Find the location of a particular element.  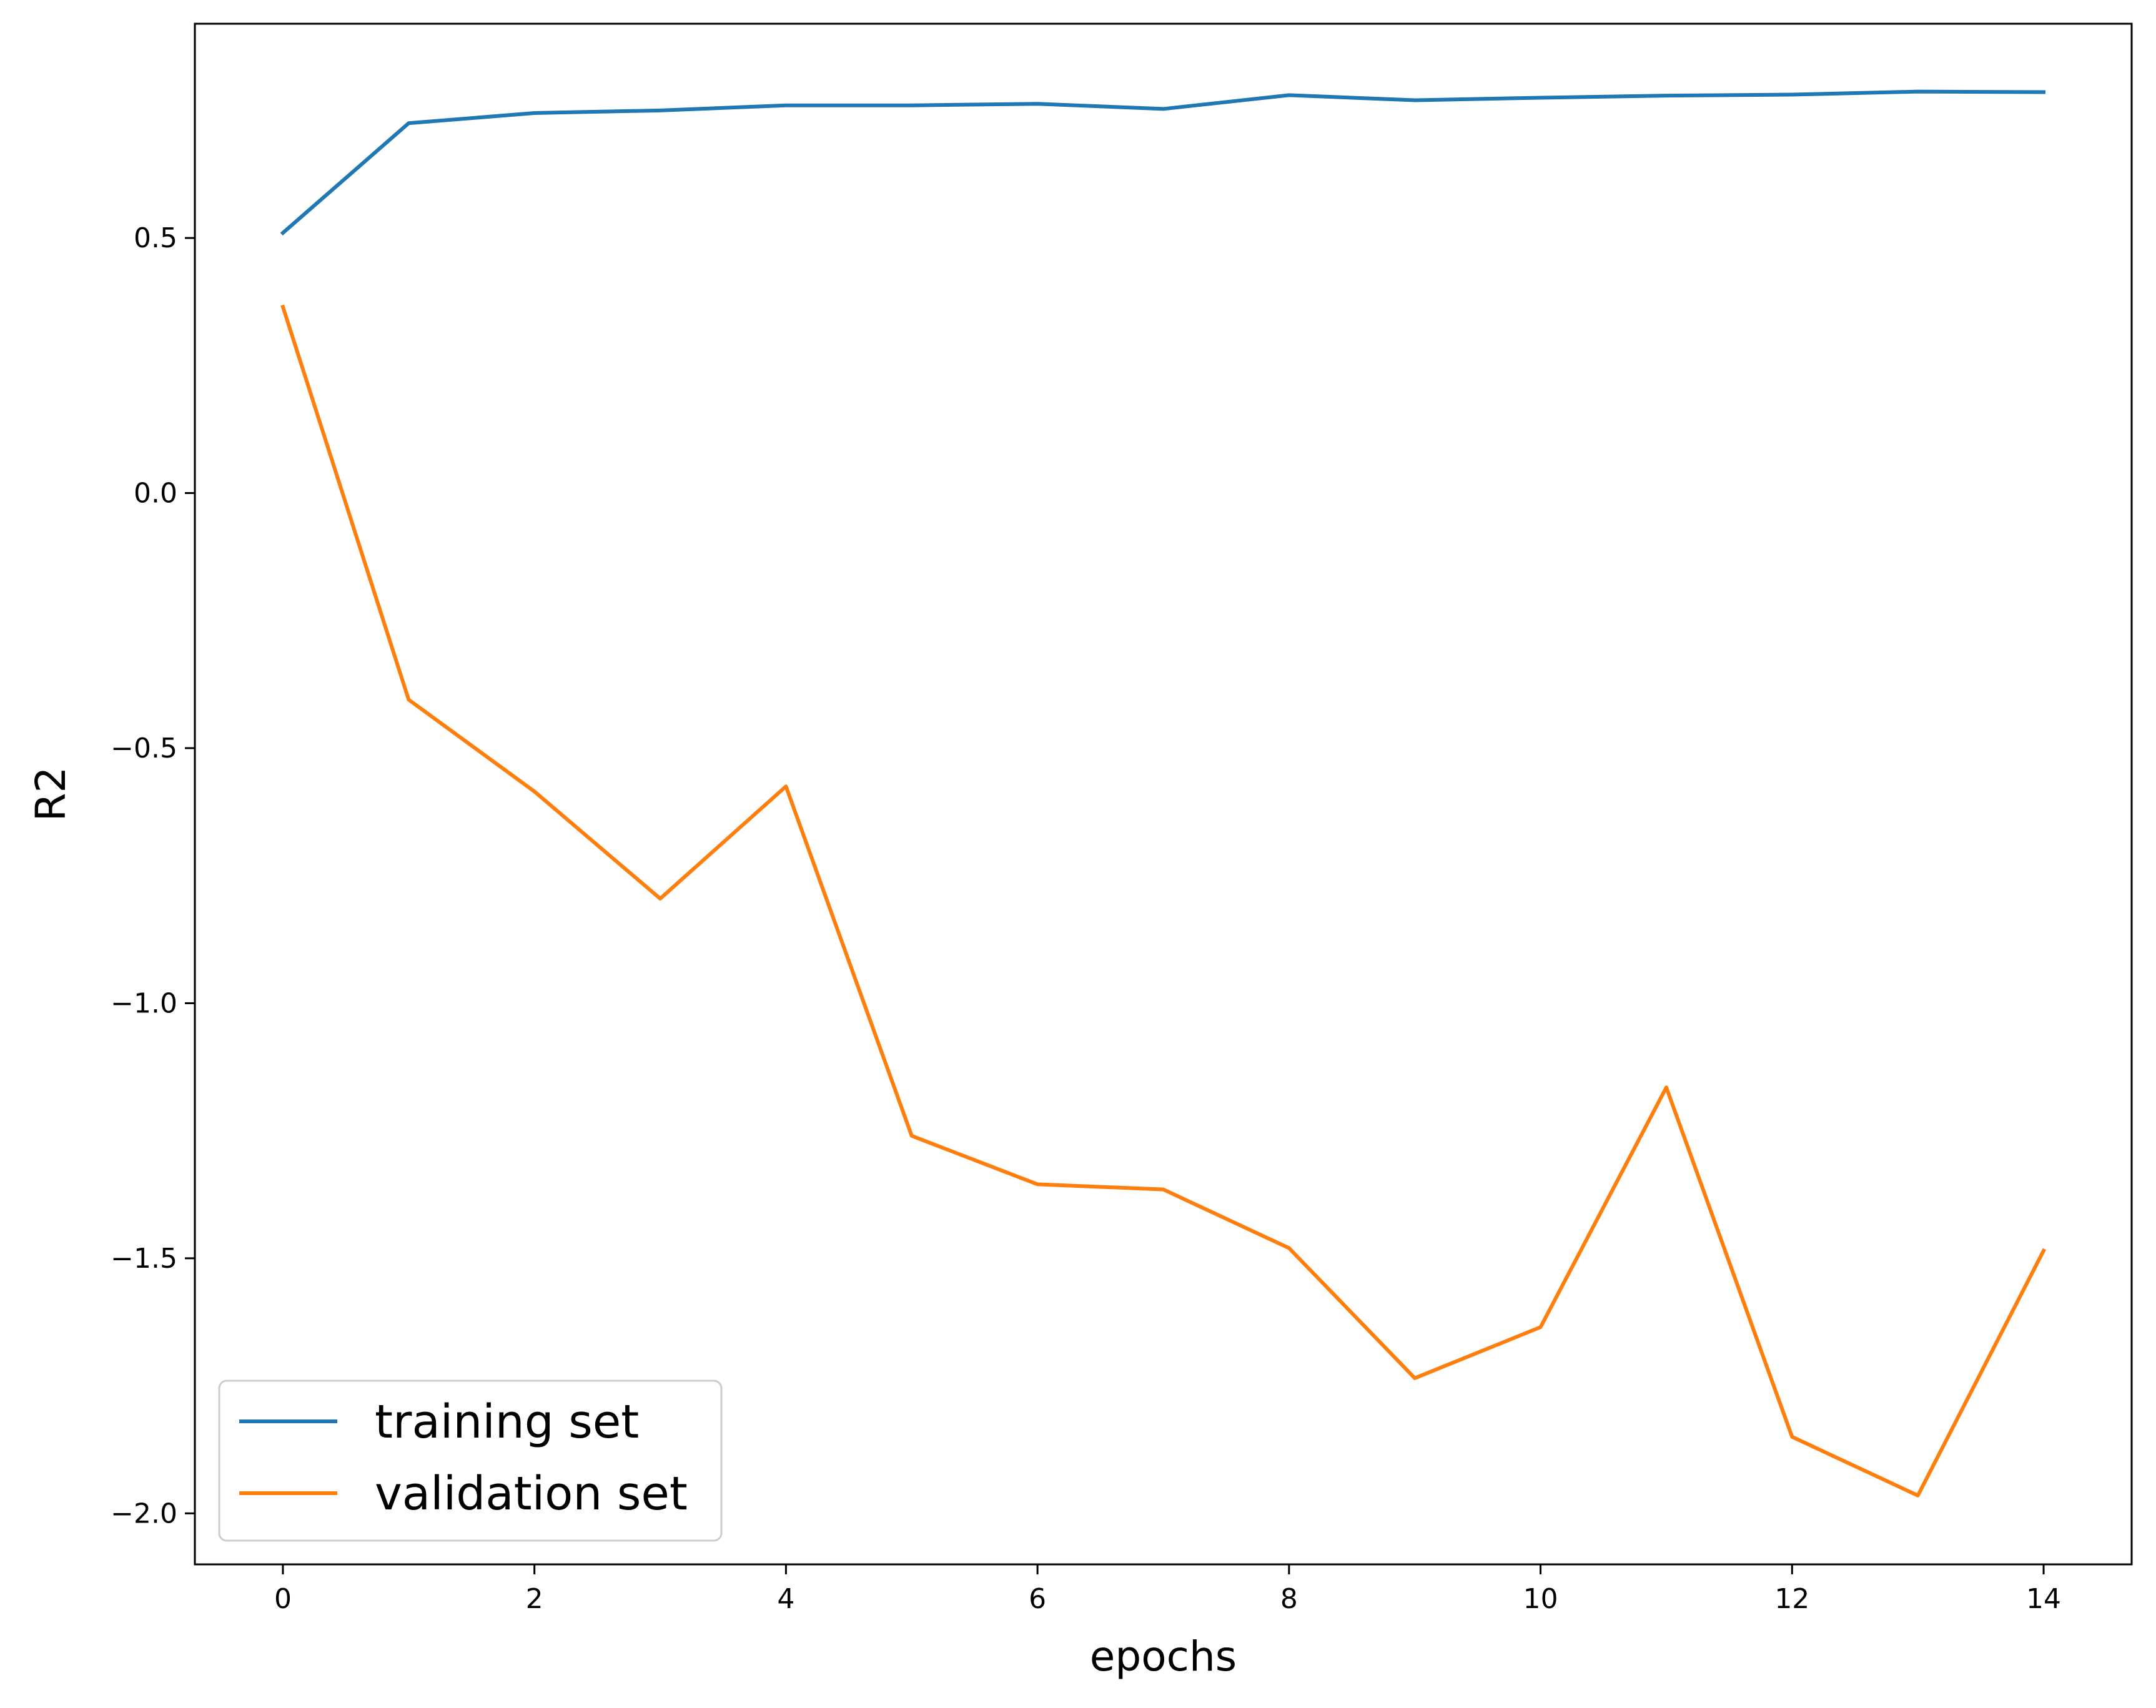

series-line-training-set is located at coordinates (1163, 162).